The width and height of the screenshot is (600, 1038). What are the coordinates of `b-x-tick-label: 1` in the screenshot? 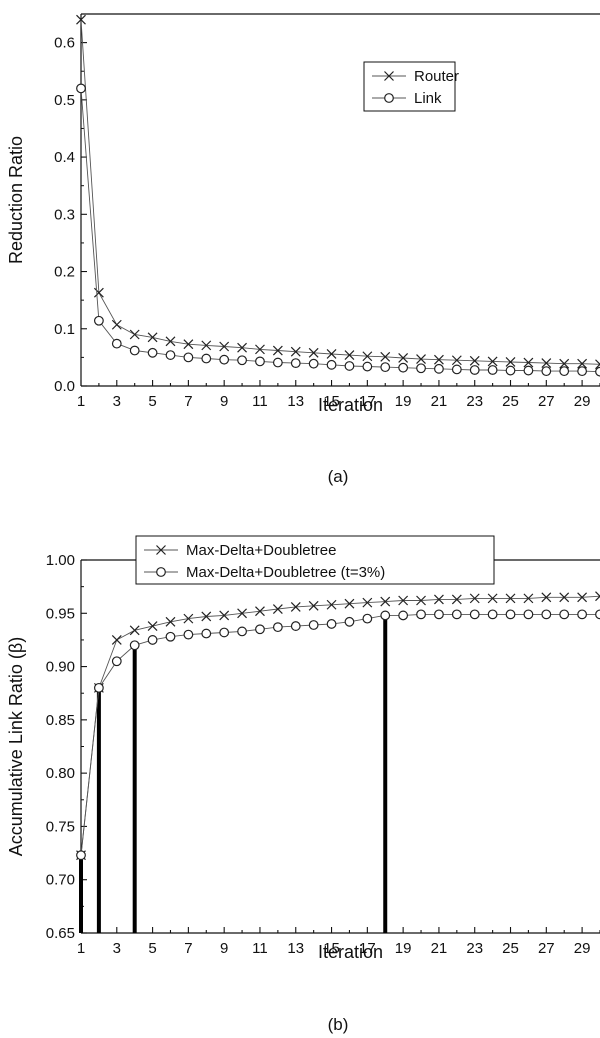 It's located at (81, 948).